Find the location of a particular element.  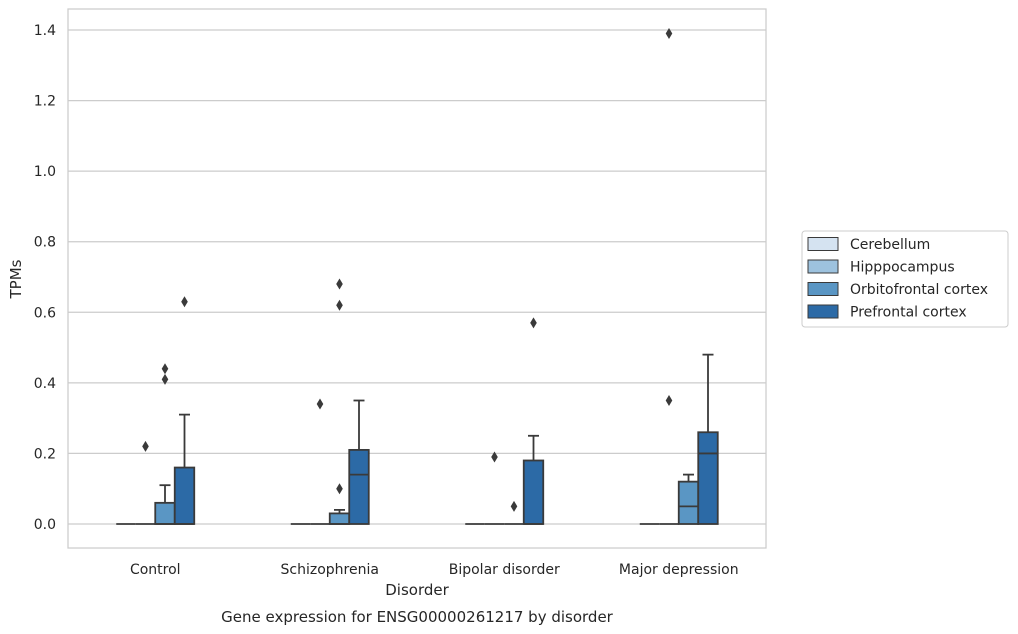

y-tick-label: 0.0 is located at coordinates (45, 525).